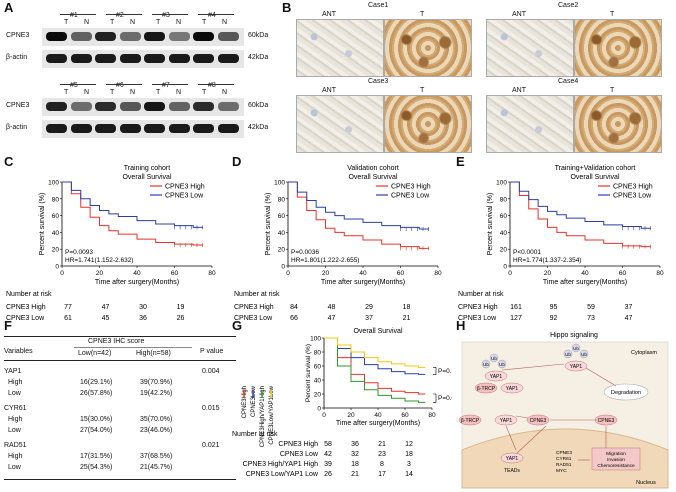 This screenshot has height=492, width=676. What do you see at coordinates (166, 85) in the screenshot?
I see `sample-label: #7` at bounding box center [166, 85].